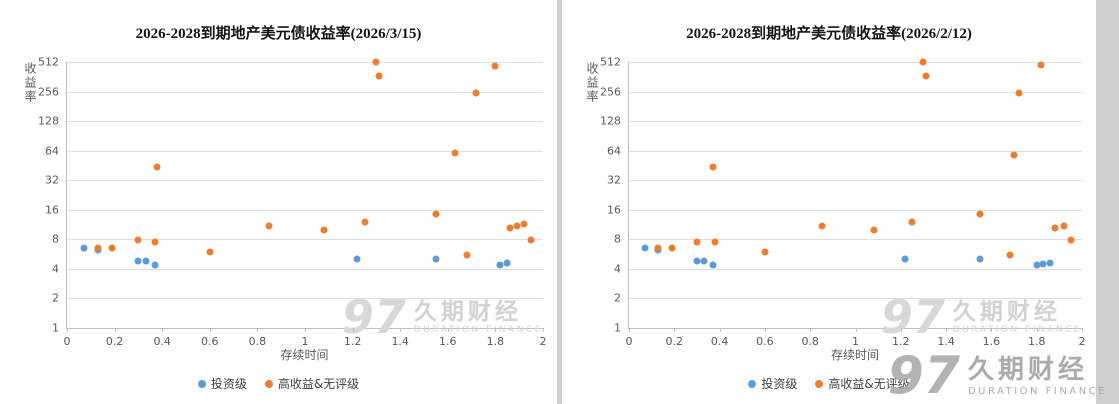 The width and height of the screenshot is (1119, 404). What do you see at coordinates (222, 383) in the screenshot?
I see `legend-item-investment-grade: 投资级` at bounding box center [222, 383].